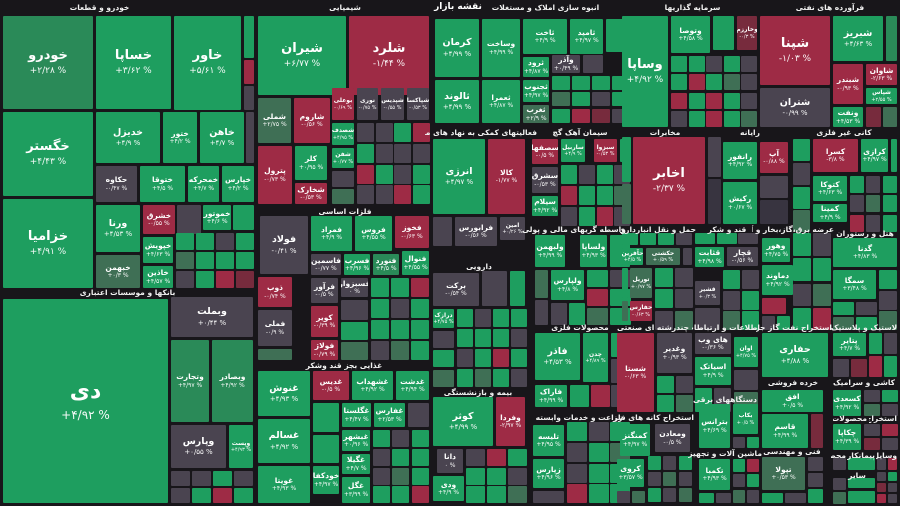  What do you see at coordinates (874, 155) in the screenshot?
I see `treemap-tile: کرازی +۴/۹۷ %` at bounding box center [874, 155].